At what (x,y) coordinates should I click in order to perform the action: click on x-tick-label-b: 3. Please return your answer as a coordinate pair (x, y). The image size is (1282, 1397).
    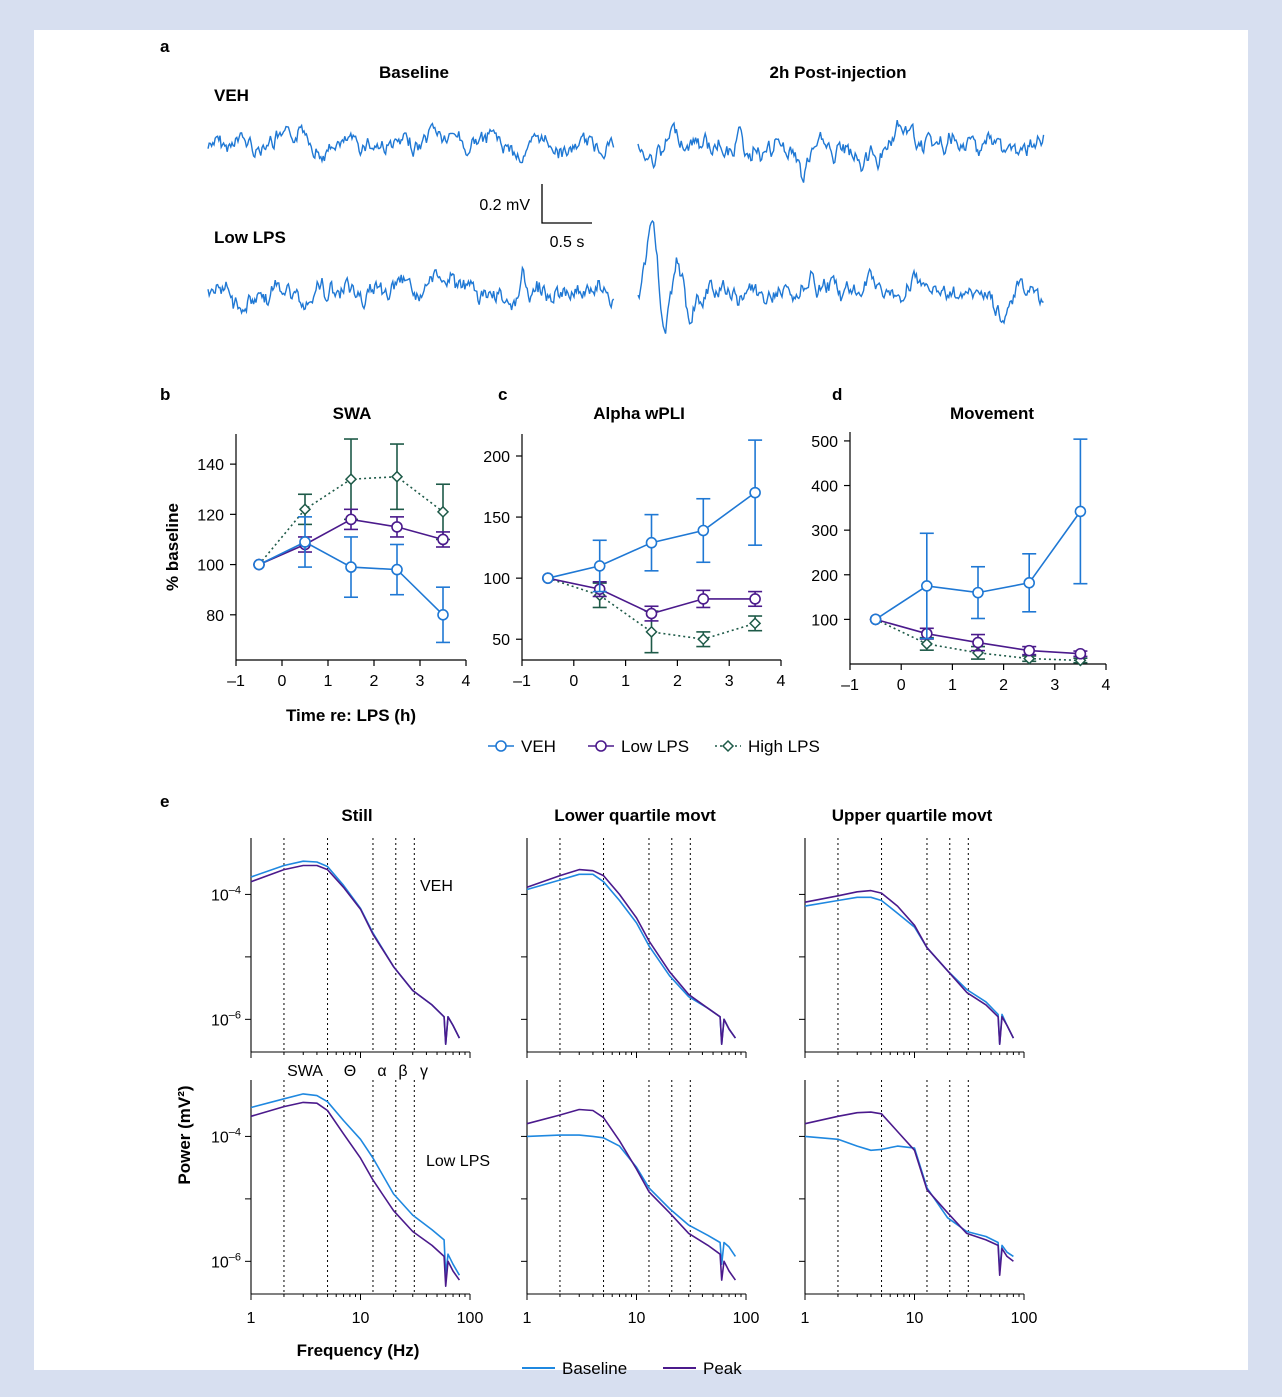
    Looking at the image, I should click on (420, 681).